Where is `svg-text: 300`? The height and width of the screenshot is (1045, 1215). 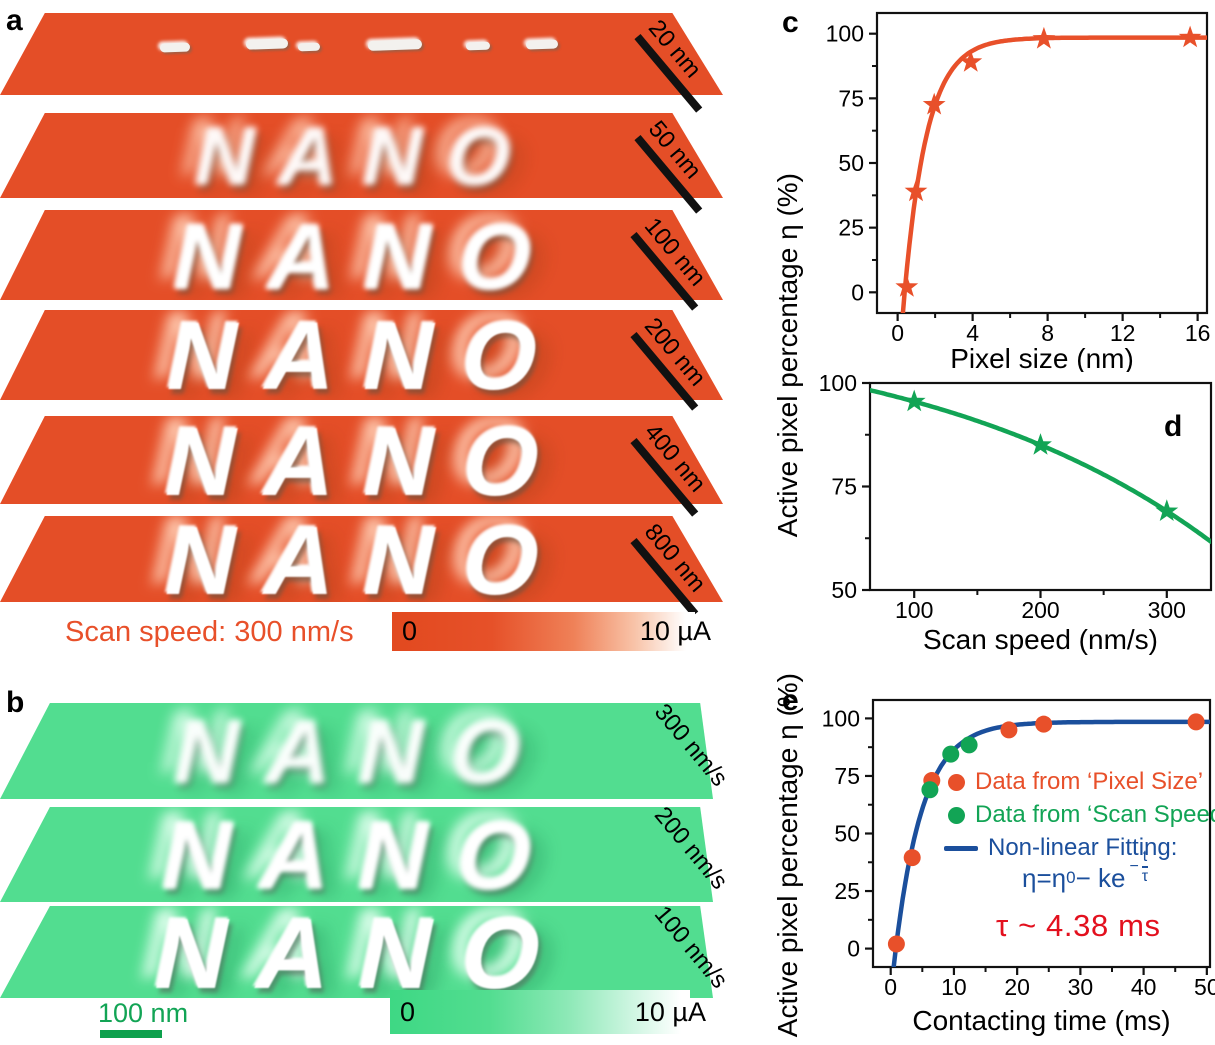
svg-text: 300 is located at coordinates (1167, 610).